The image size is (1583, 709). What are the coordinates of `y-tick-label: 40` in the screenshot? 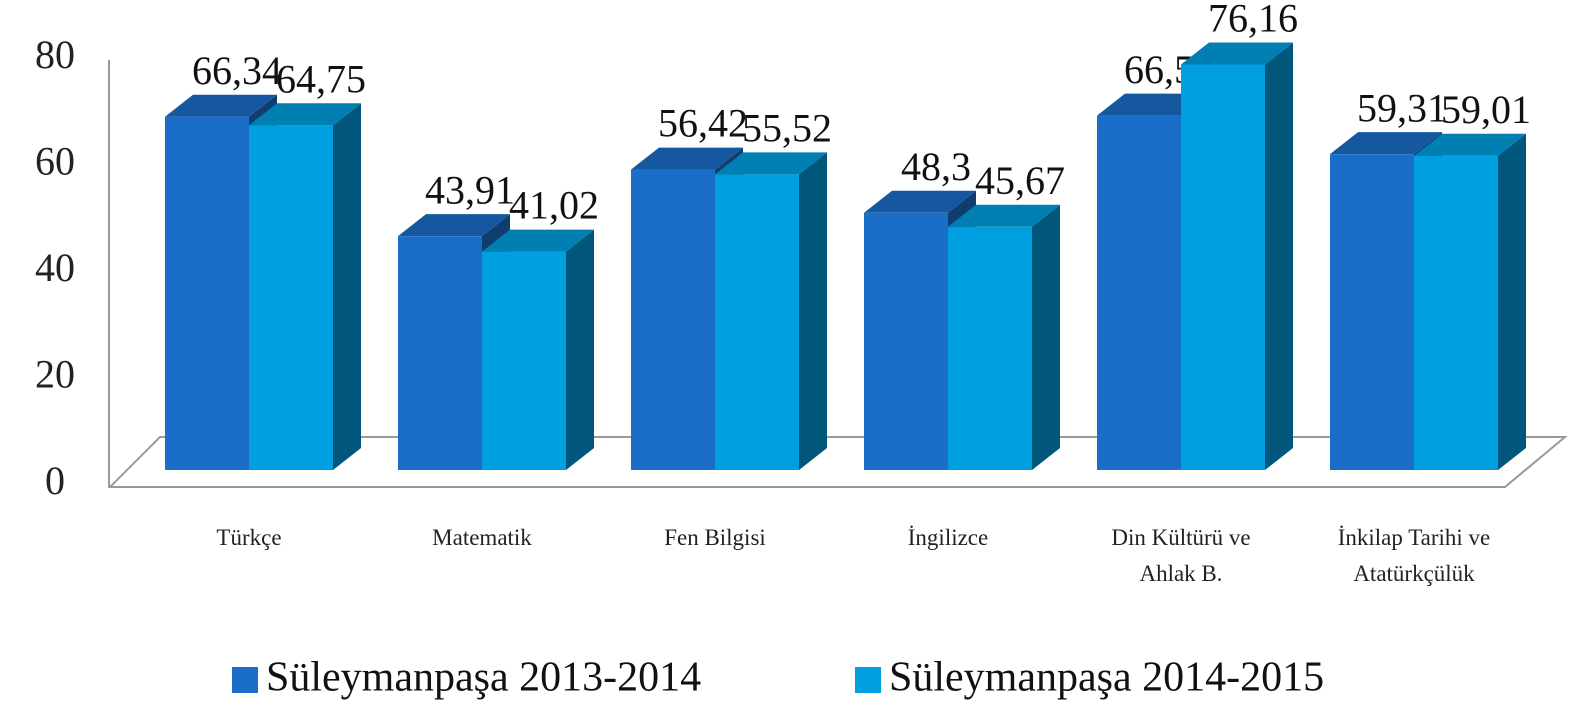 It's located at (55, 267).